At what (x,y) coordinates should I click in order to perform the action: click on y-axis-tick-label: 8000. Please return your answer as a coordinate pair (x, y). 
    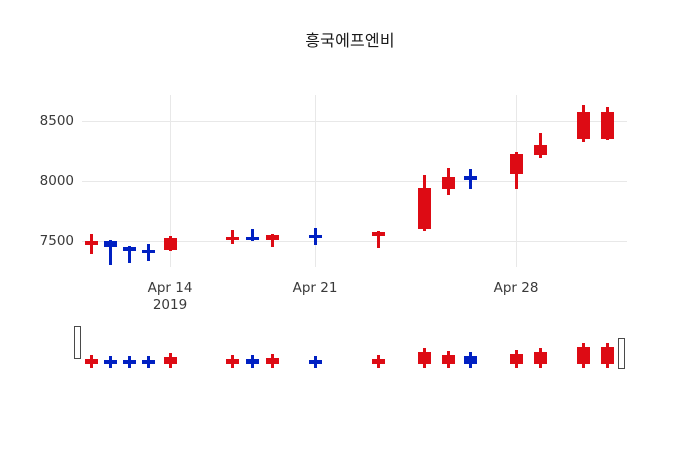
    Looking at the image, I should click on (56, 181).